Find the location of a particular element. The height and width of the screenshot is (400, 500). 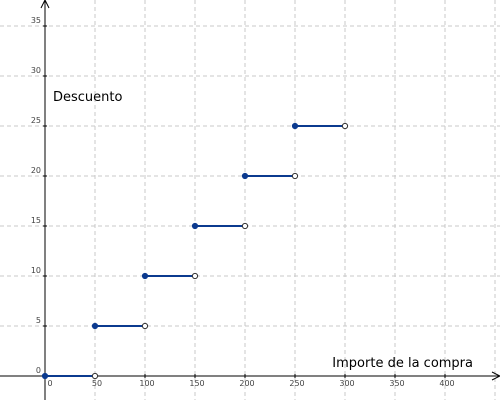

x-axis-label: Importe de la compra is located at coordinates (402, 363).